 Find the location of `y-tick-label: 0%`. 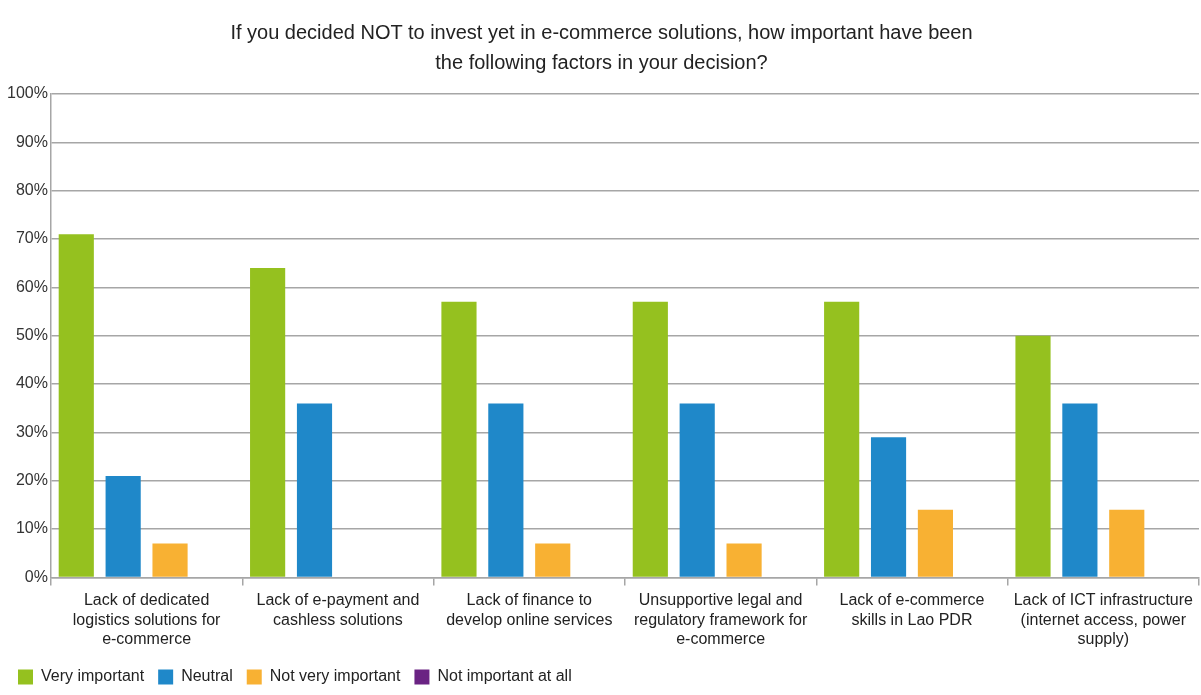

y-tick-label: 0% is located at coordinates (36, 576).